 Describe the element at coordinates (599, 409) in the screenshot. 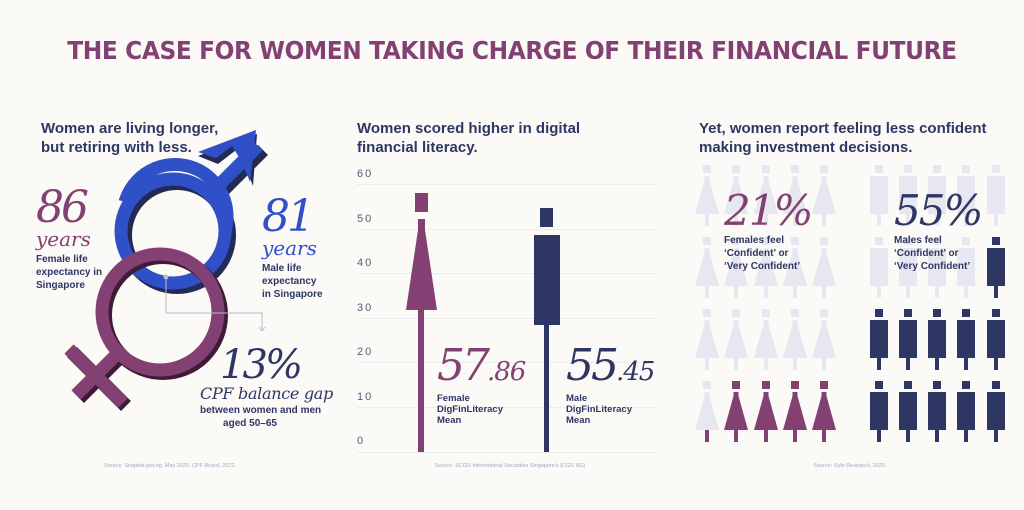

I see `male-literacy-label: Male DigFinLiteracy Mean` at that location.